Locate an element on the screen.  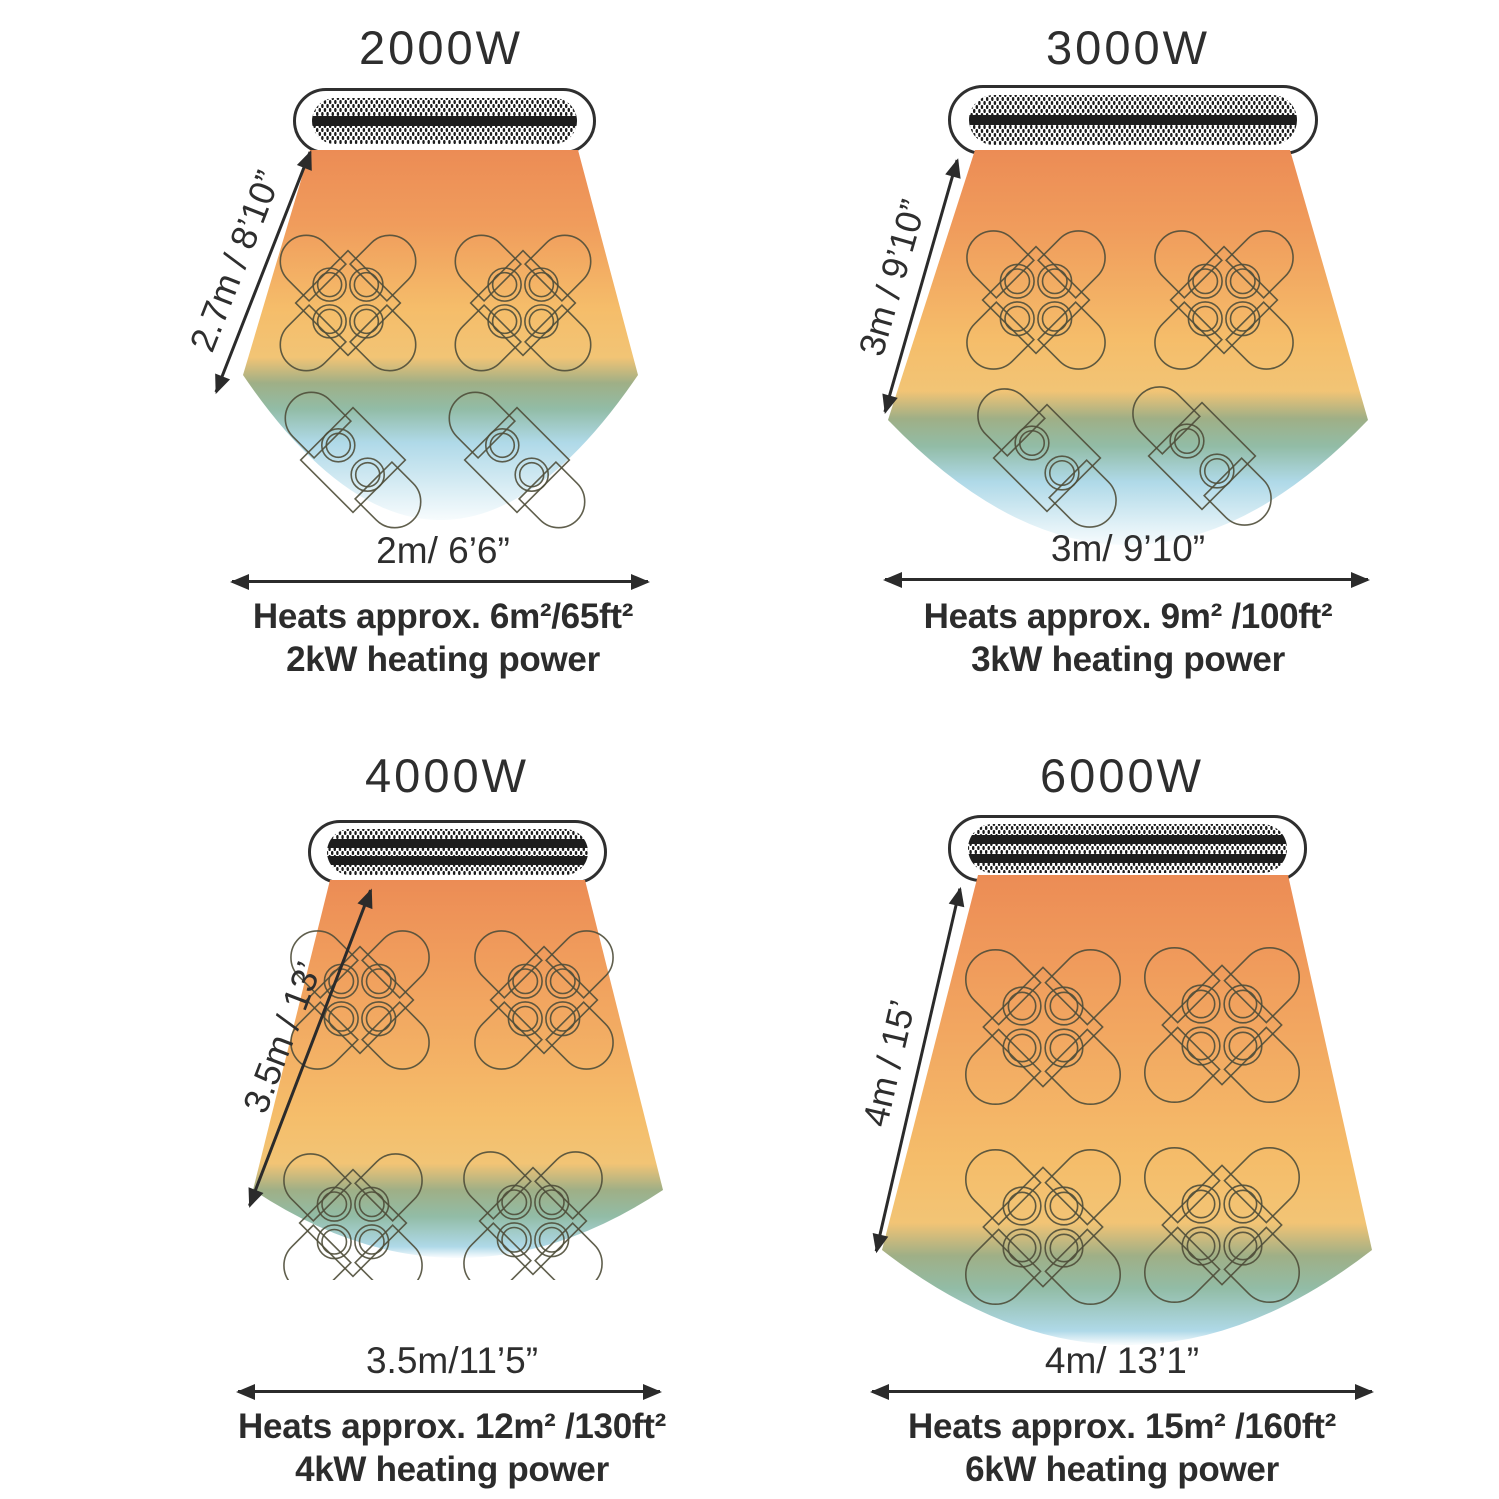
coverage-area-text: Heats approx. 9m² /100ft² is located at coordinates (1128, 616).